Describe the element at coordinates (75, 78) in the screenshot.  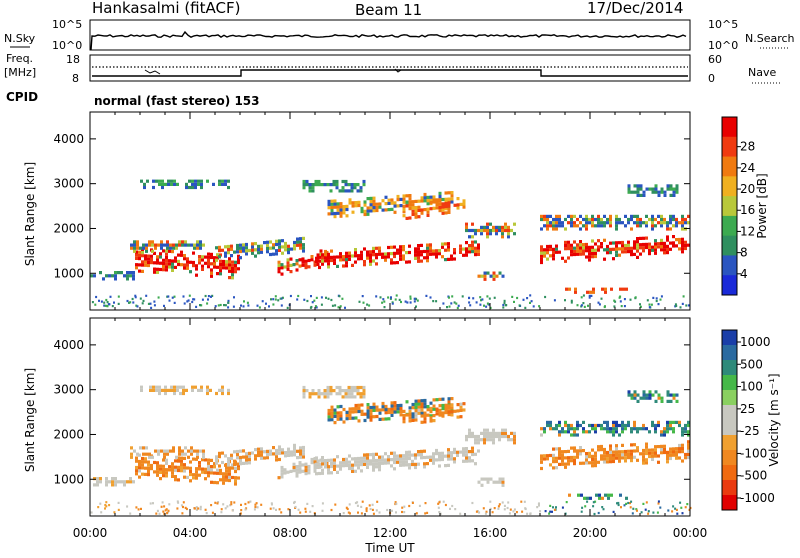
I see `freq-tick-bottom: 8` at that location.